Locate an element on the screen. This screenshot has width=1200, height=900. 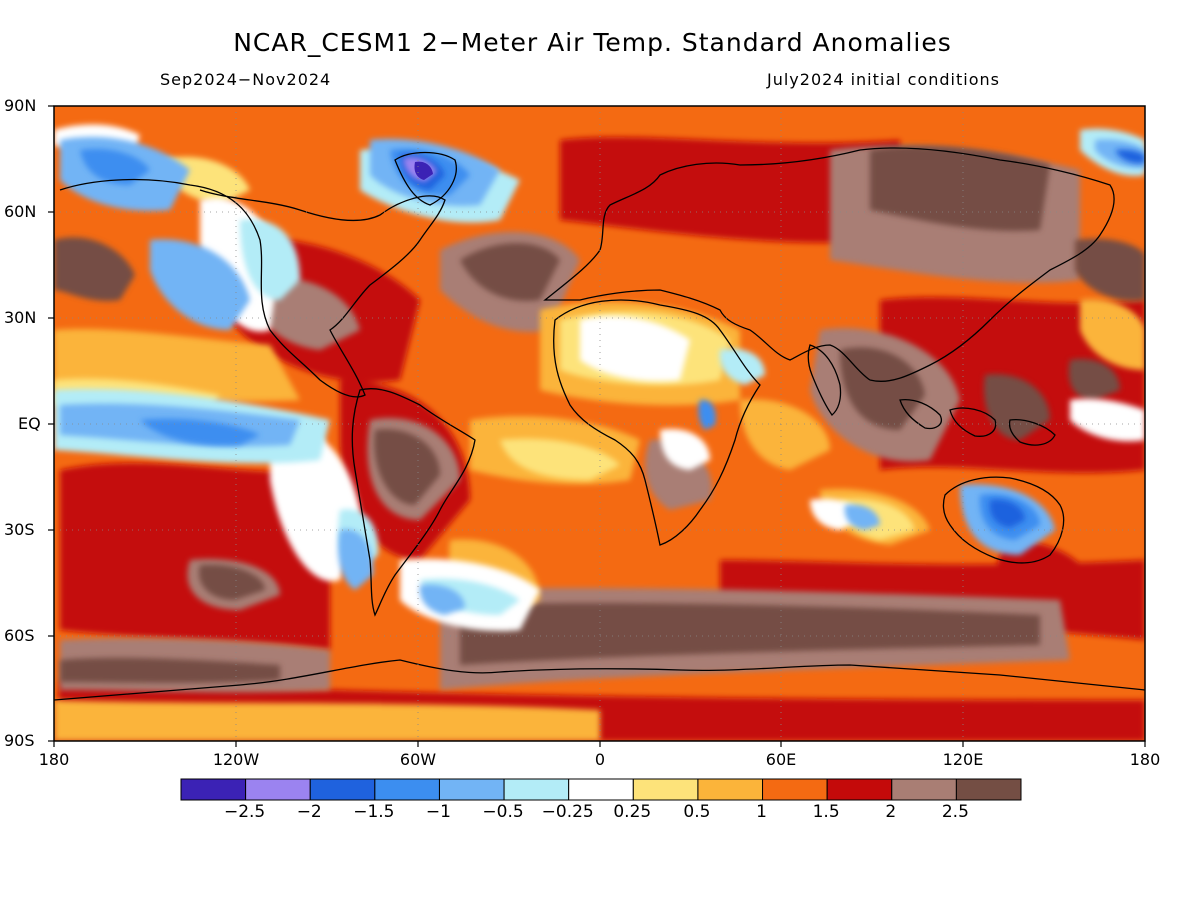
season-label: Sep2024−Nov2024 is located at coordinates (246, 79).